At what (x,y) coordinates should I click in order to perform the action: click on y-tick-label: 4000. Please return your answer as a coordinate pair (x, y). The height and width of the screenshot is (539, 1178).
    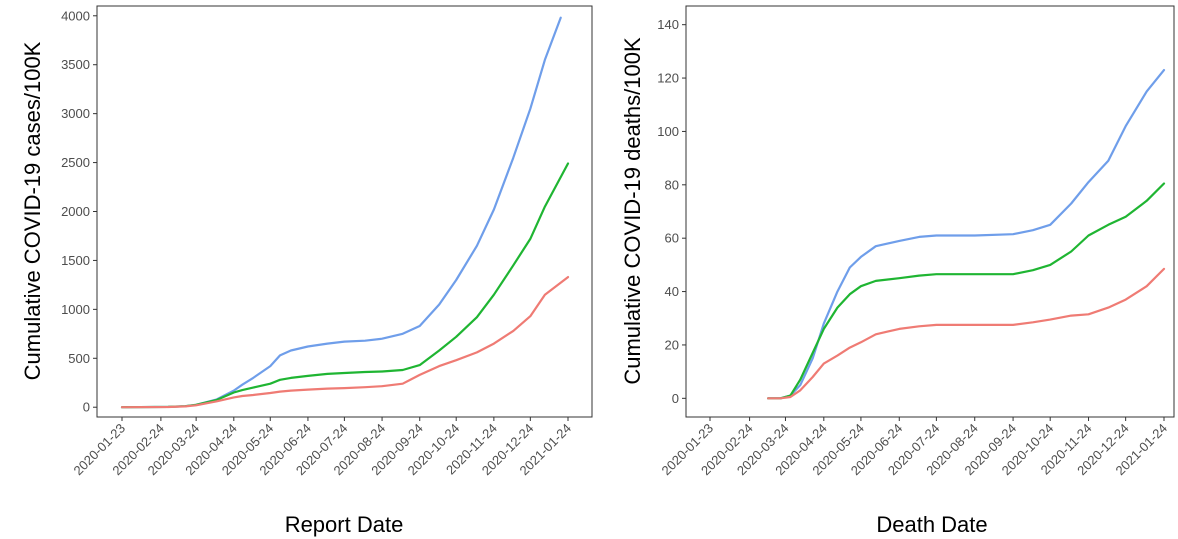
    Looking at the image, I should click on (75, 15).